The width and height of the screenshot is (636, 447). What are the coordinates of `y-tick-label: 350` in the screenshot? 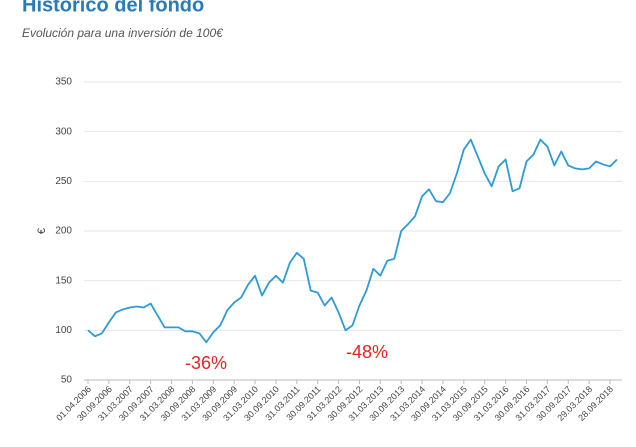 It's located at (63, 82).